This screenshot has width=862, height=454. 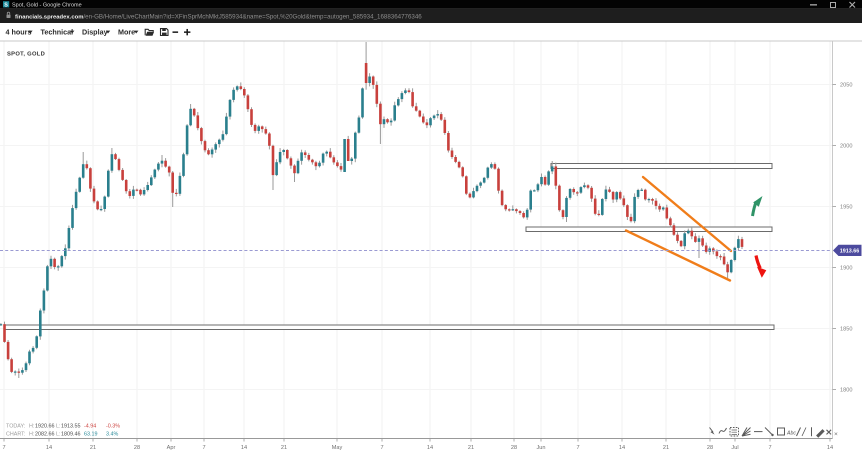 I want to click on svg-text: Apr, so click(x=171, y=448).